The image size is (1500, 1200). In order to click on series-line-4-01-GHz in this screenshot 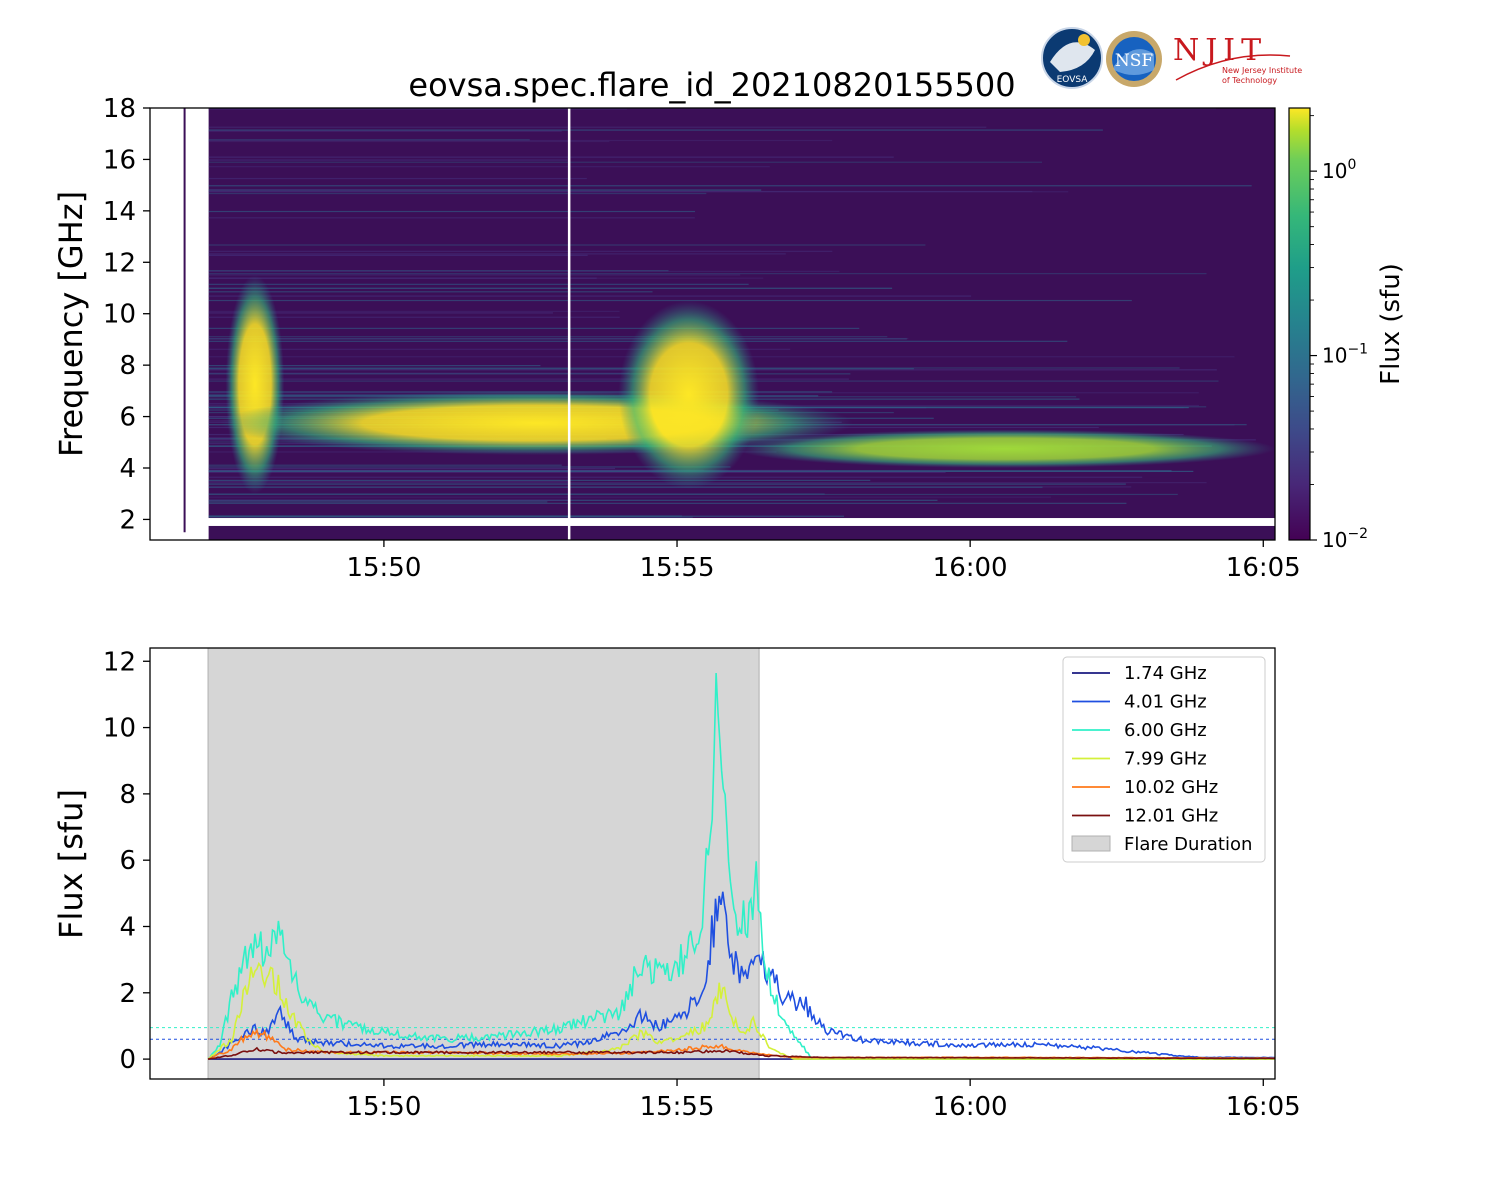, I will do `click(741, 975)`.